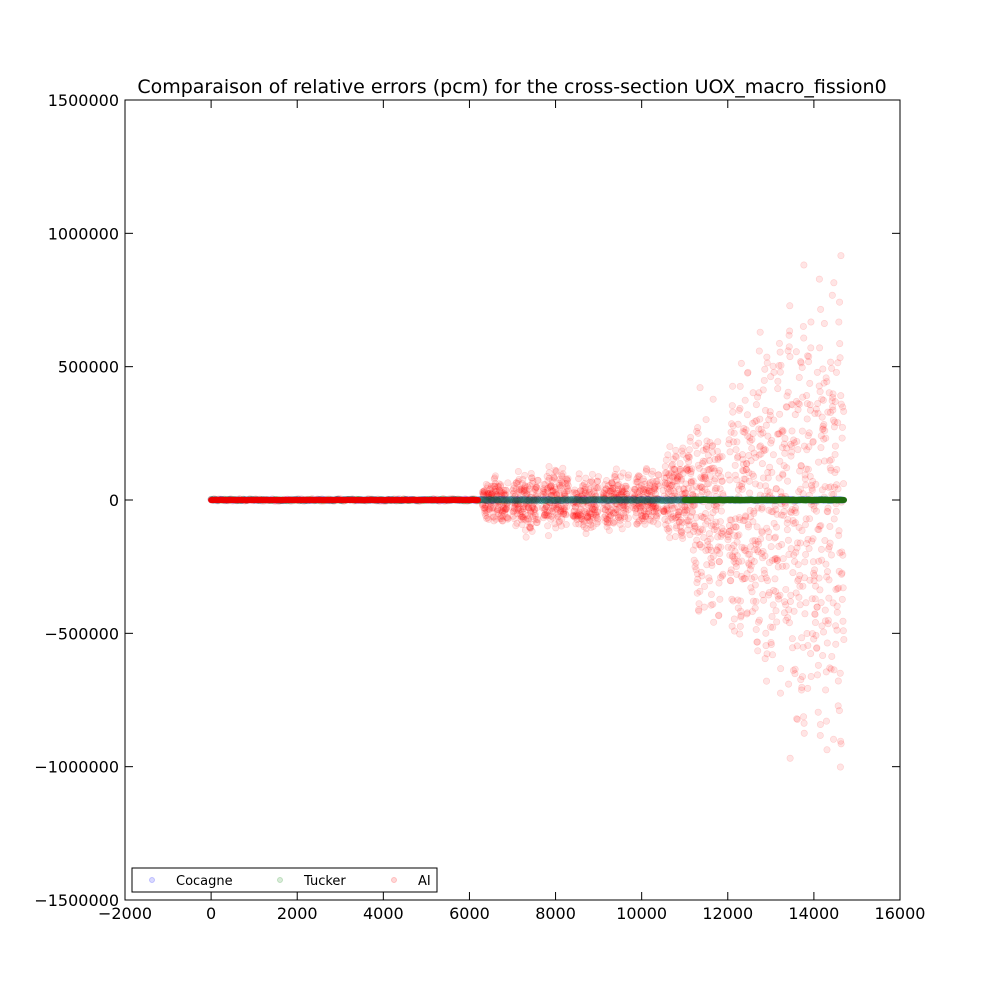 The height and width of the screenshot is (1000, 1000). Describe the element at coordinates (424, 881) in the screenshot. I see `legend-label-ai: AI` at that location.